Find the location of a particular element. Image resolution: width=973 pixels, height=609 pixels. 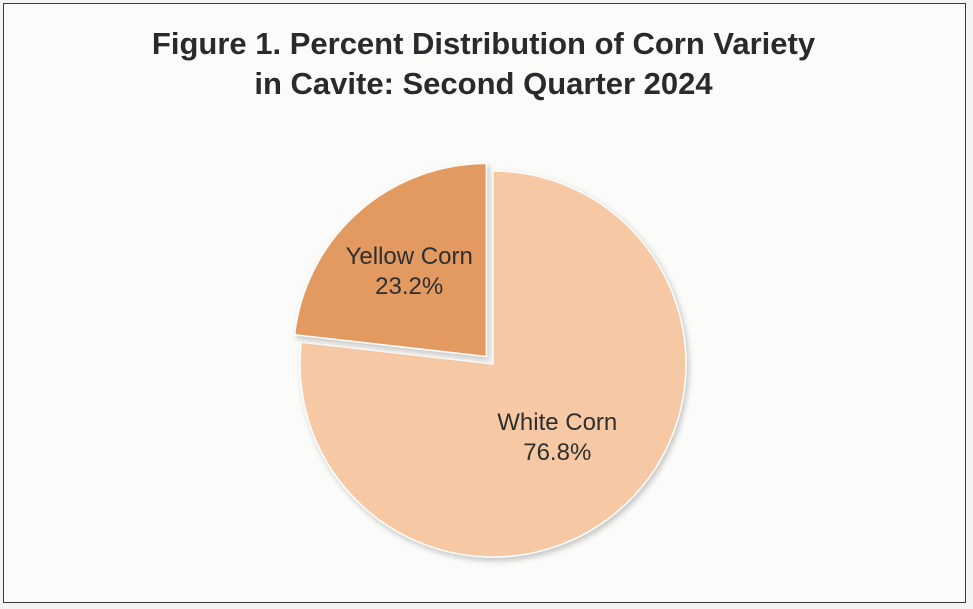

pie-label-value: 76.8% is located at coordinates (557, 452).